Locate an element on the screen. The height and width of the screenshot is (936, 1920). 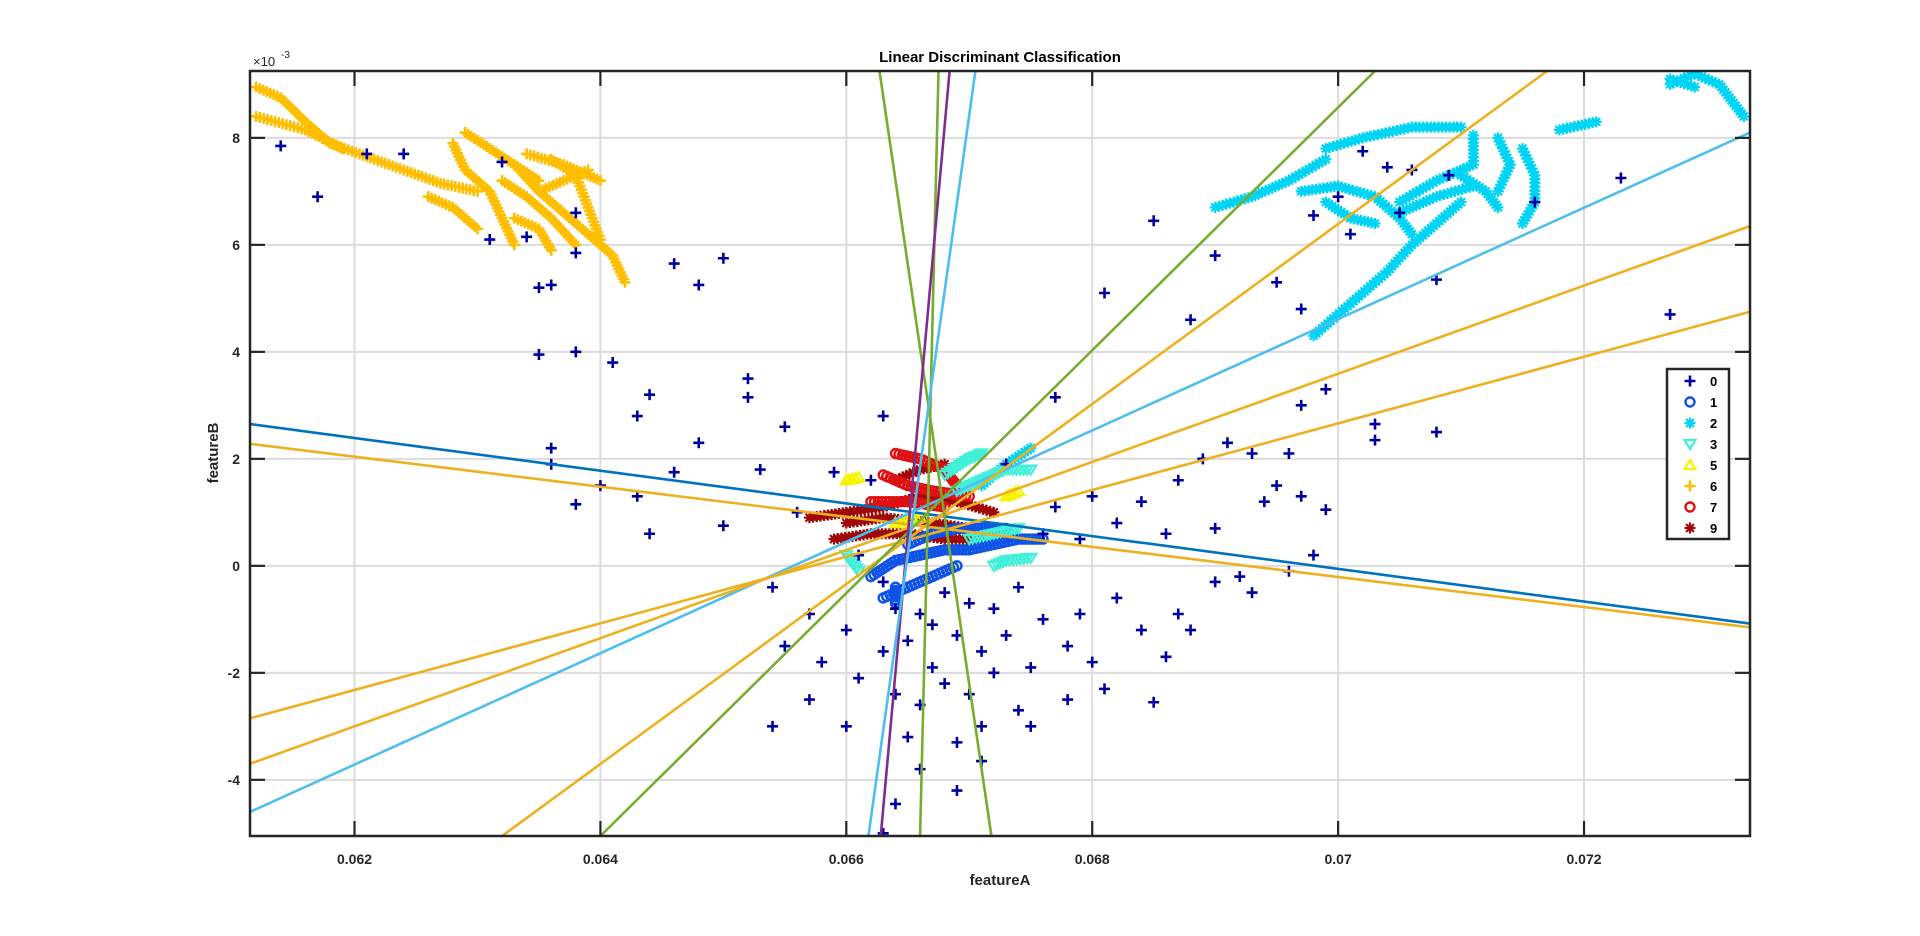
y-tick-label: 6 is located at coordinates (236, 245).